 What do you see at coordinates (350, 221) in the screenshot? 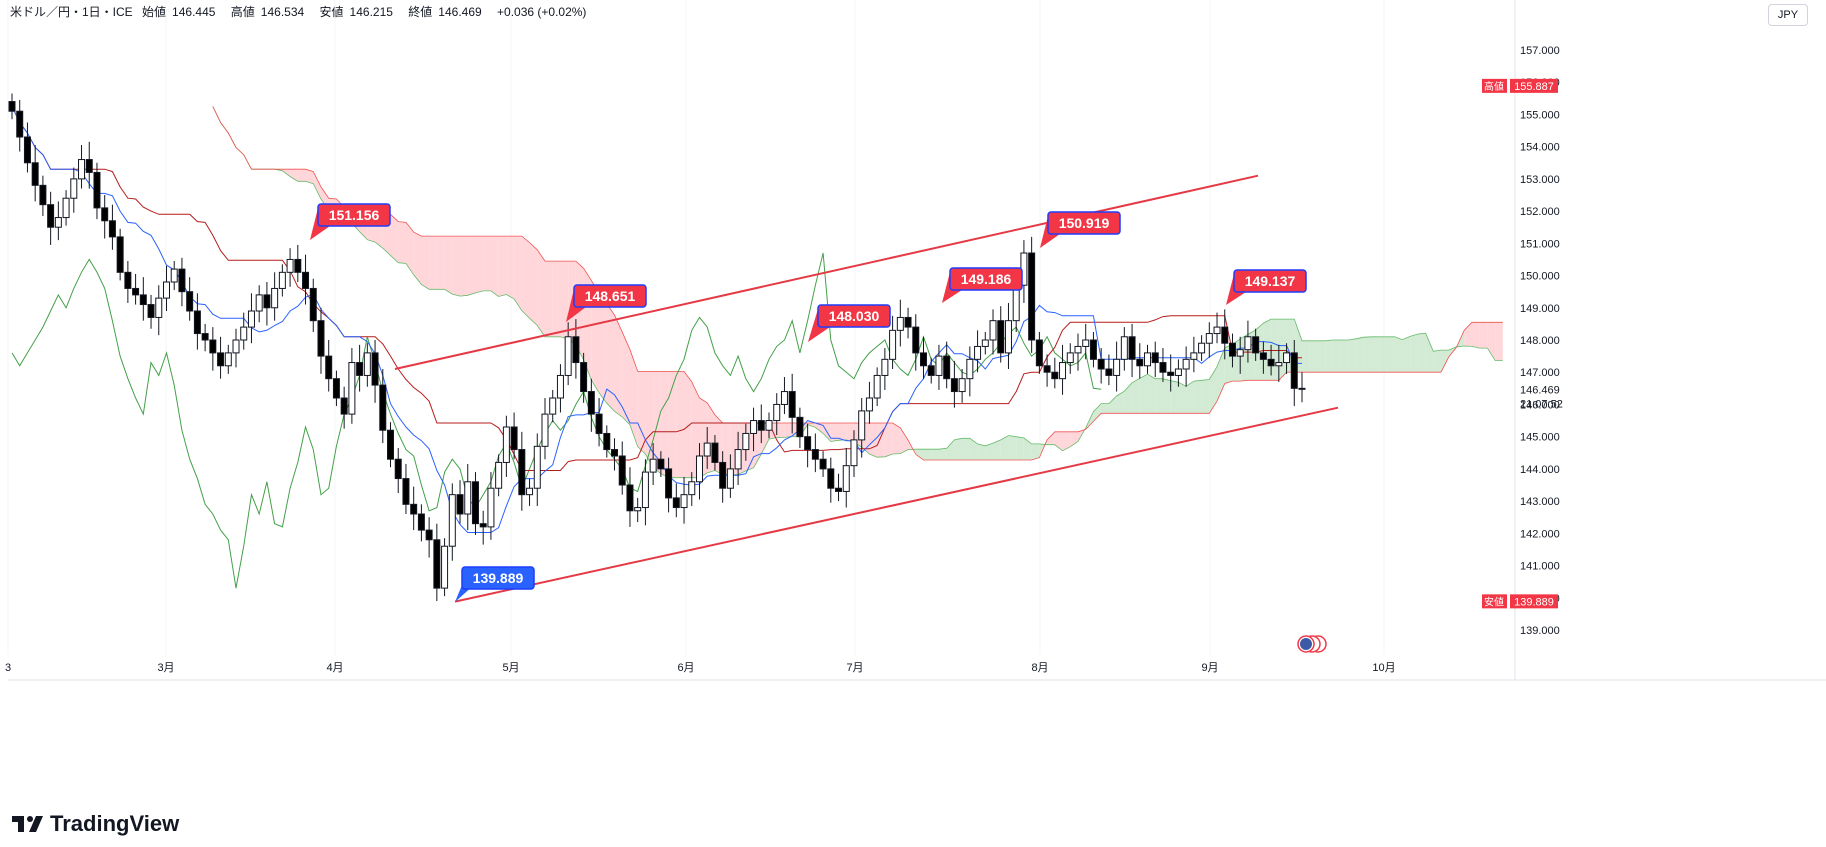
I see `price-callout: 151.156` at bounding box center [350, 221].